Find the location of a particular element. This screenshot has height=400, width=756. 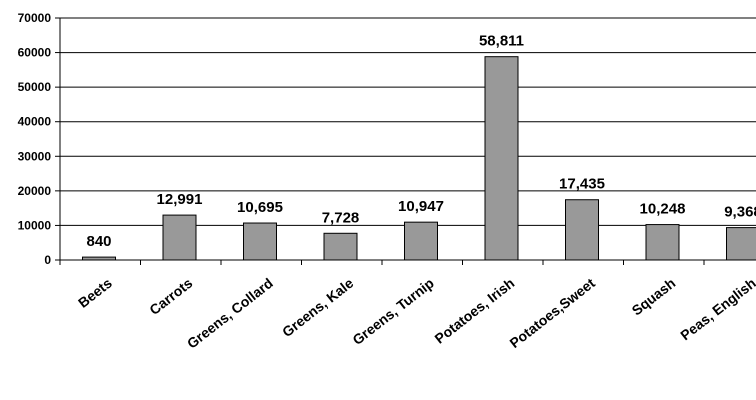

category-label: Greens, Turnip is located at coordinates (393, 311).